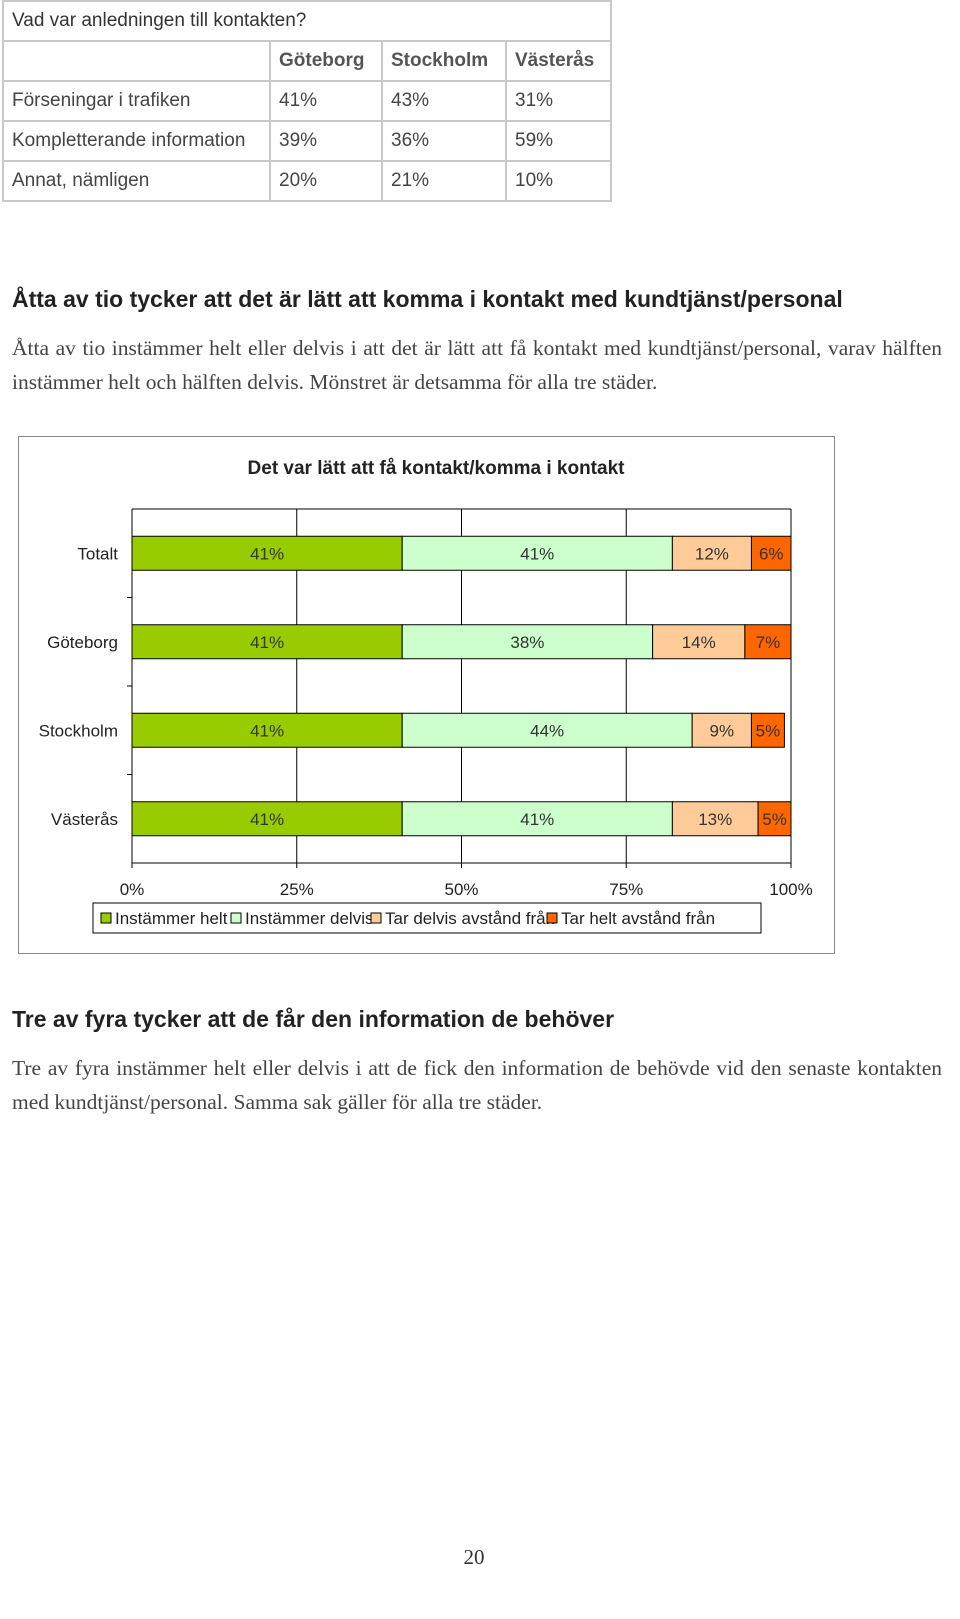 This screenshot has height=1619, width=960. I want to click on row-label: Kompletterande information, so click(136, 141).